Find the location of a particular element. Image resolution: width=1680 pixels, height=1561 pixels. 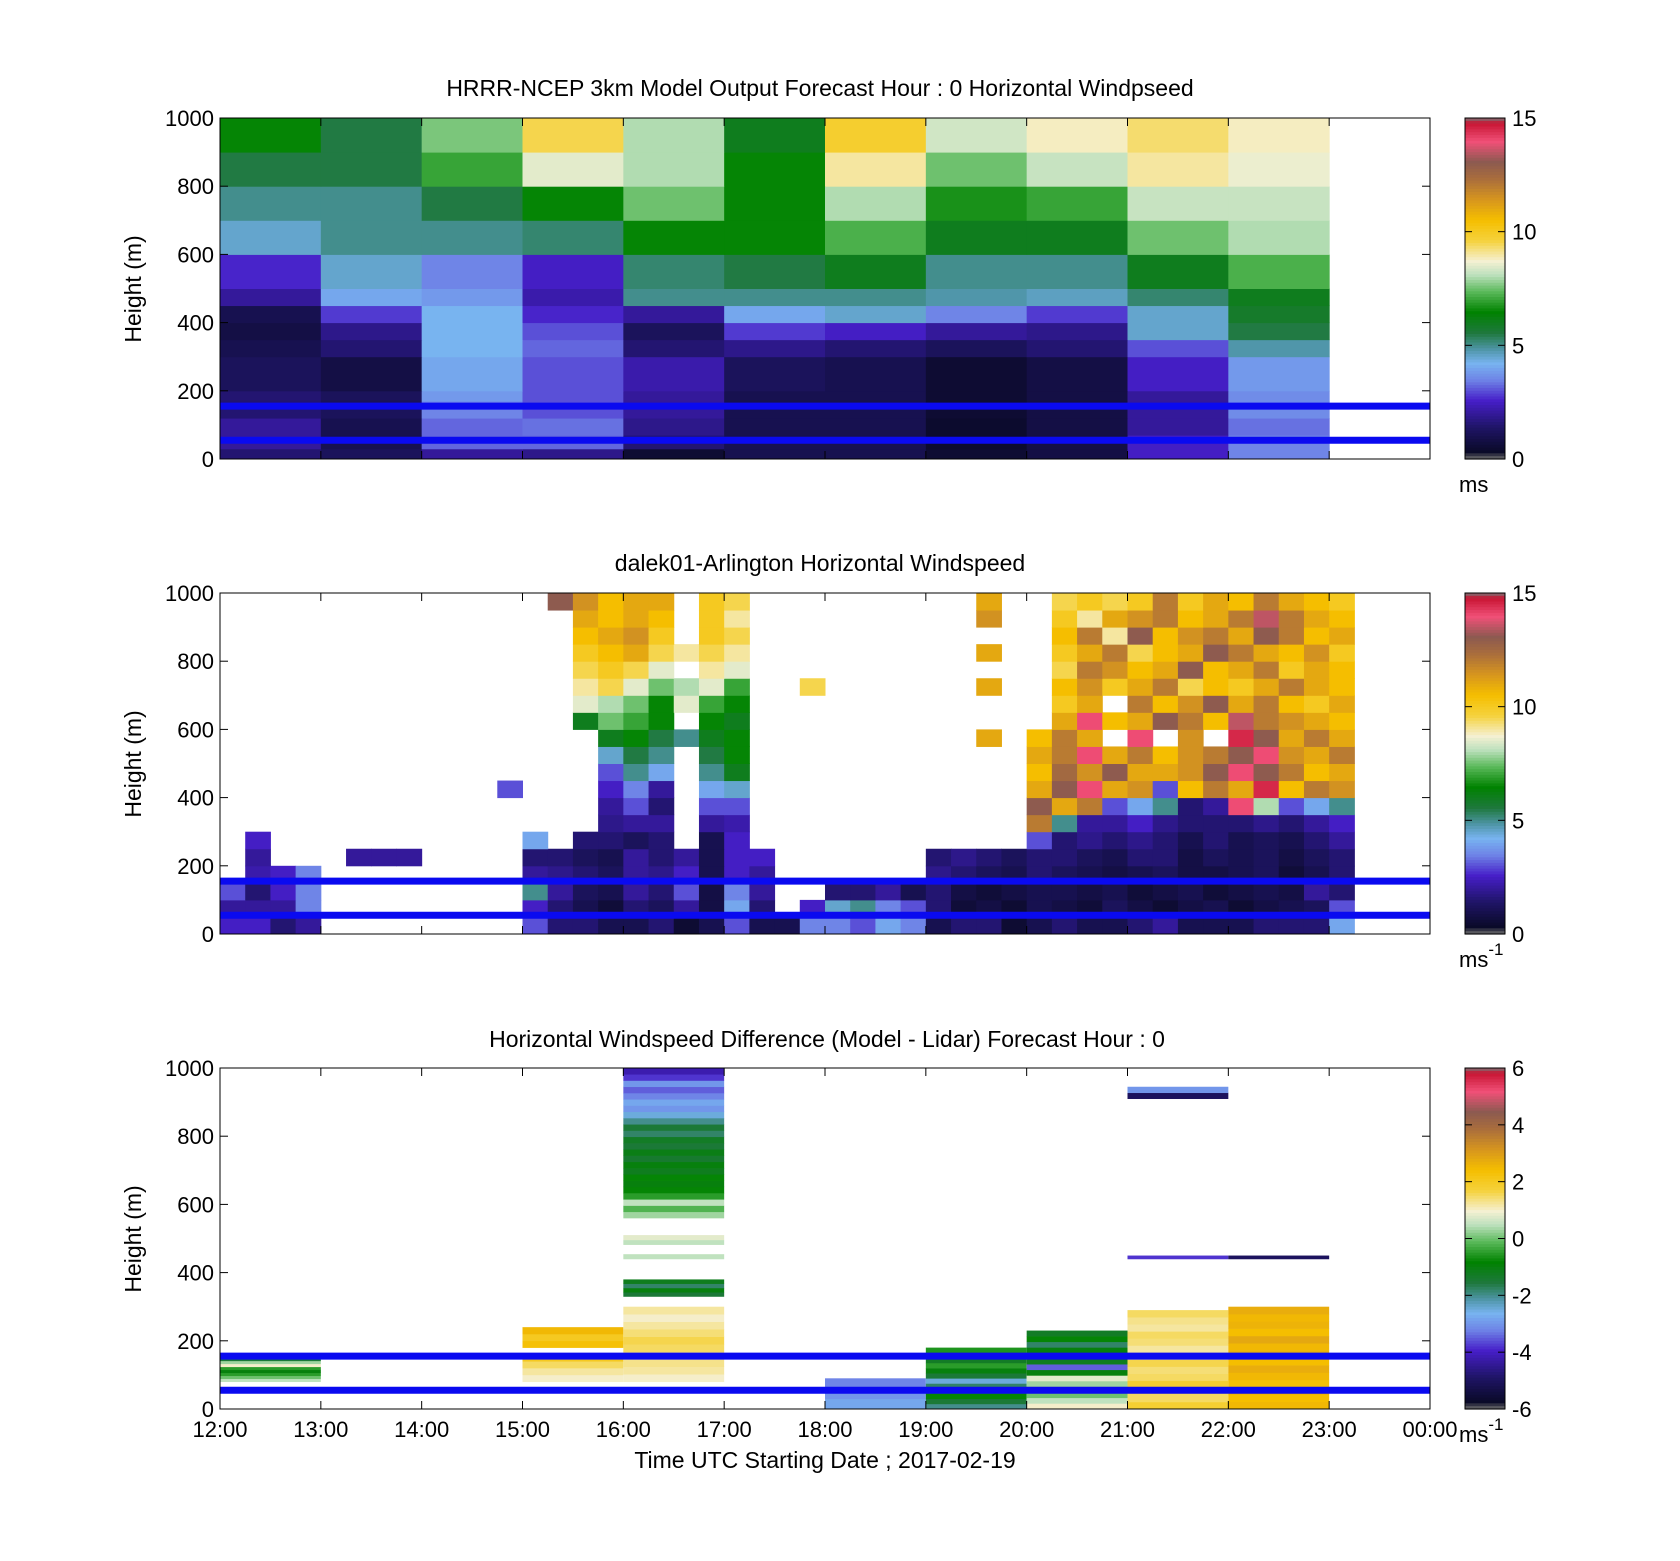

panel-3-colorbar: -6 -4 -2 0 2 4 6 ms-1 is located at coordinates (1495, 1251).